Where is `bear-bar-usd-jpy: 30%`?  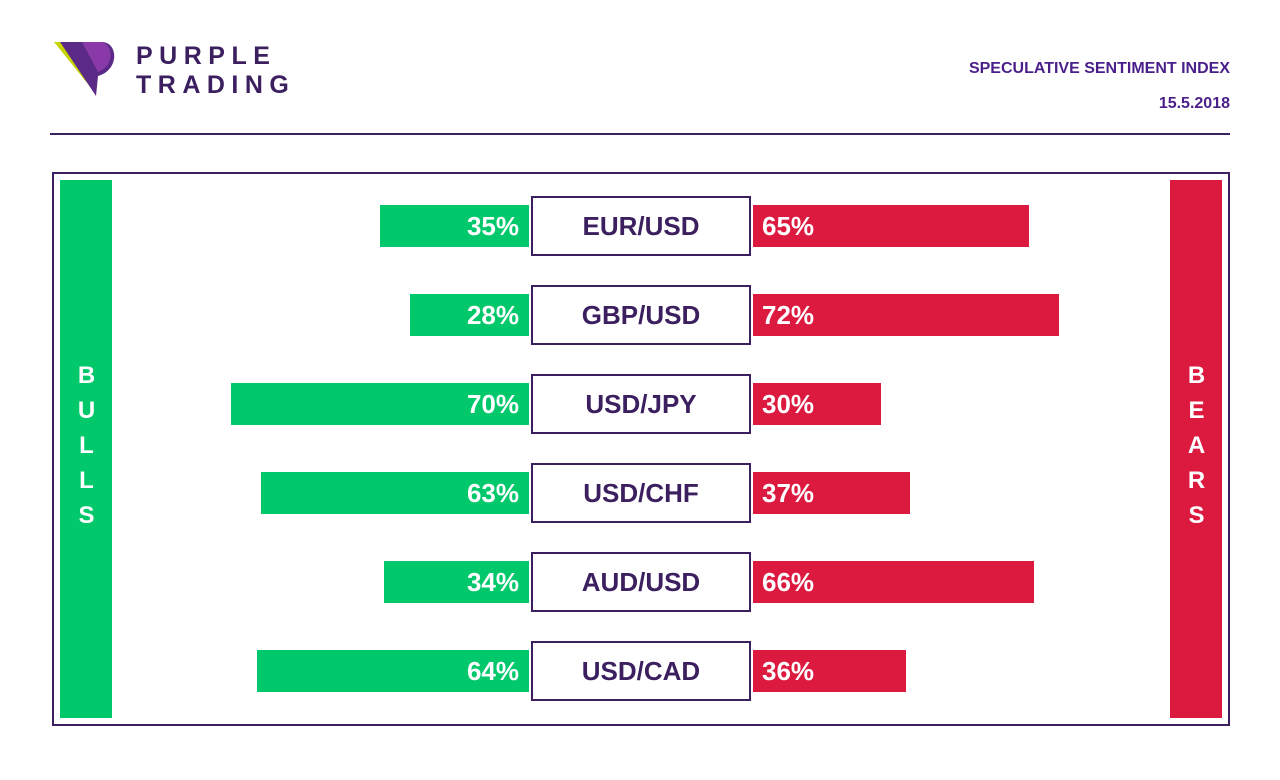 bear-bar-usd-jpy: 30% is located at coordinates (817, 404).